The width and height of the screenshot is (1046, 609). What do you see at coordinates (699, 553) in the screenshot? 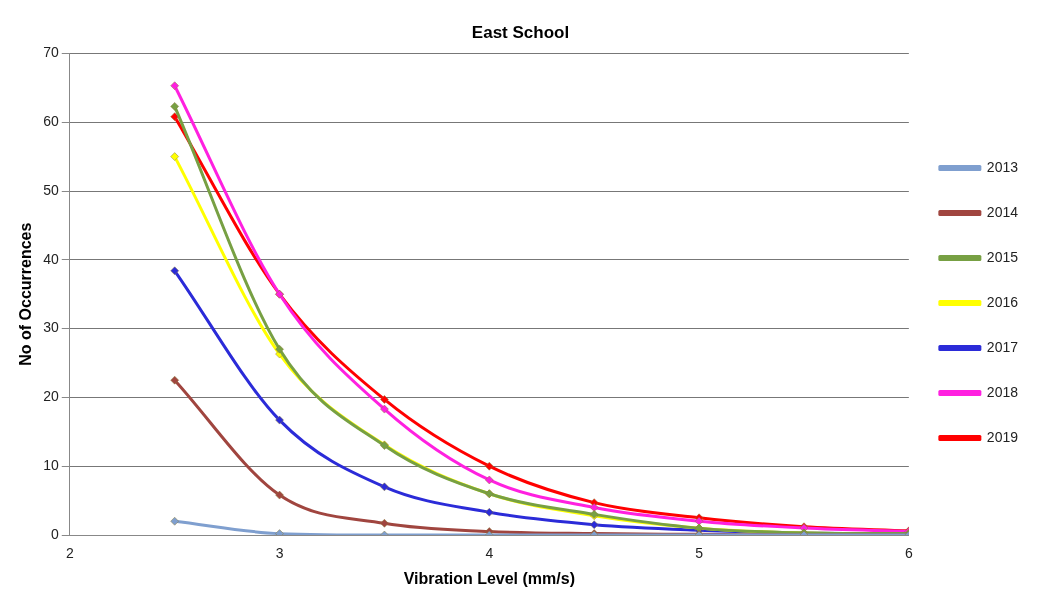
I see `x-tick-label: 5` at bounding box center [699, 553].